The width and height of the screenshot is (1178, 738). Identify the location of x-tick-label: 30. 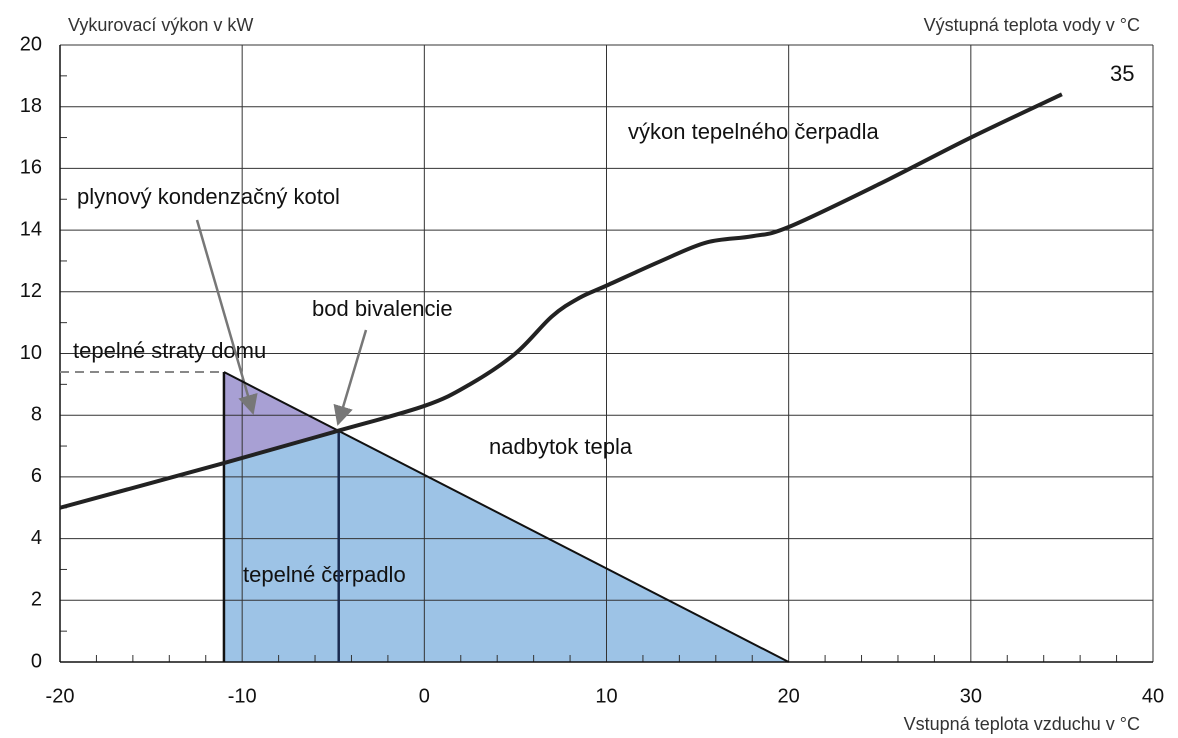
(971, 696).